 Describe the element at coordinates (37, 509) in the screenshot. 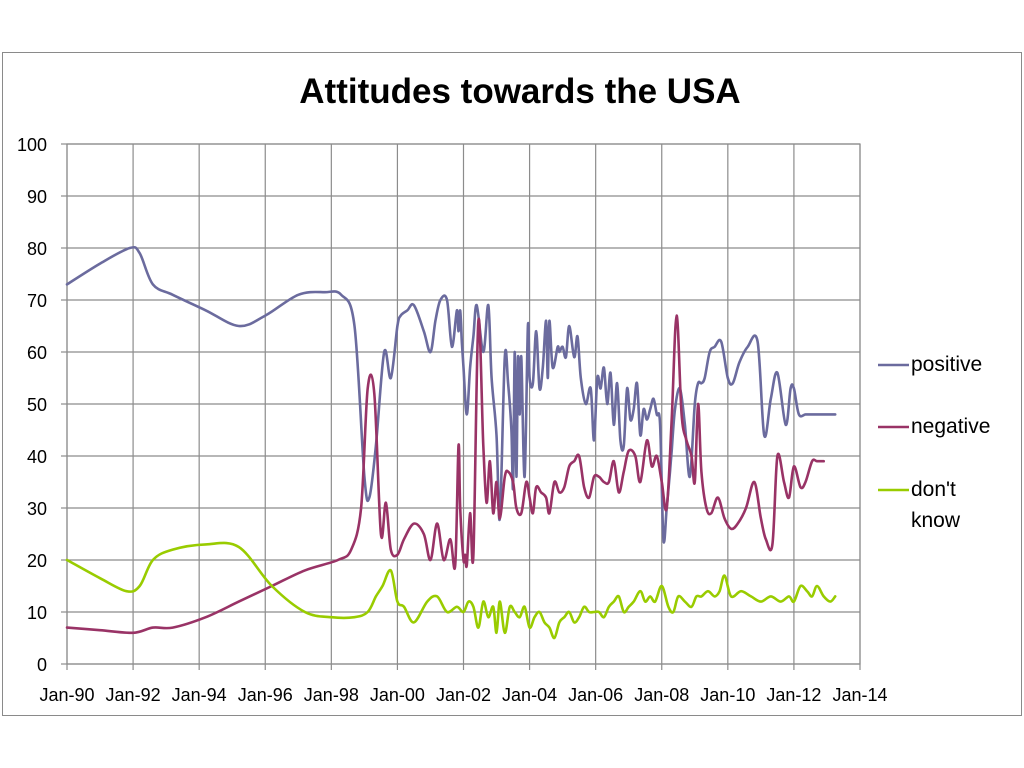

I see `y-tick-label: 30` at that location.